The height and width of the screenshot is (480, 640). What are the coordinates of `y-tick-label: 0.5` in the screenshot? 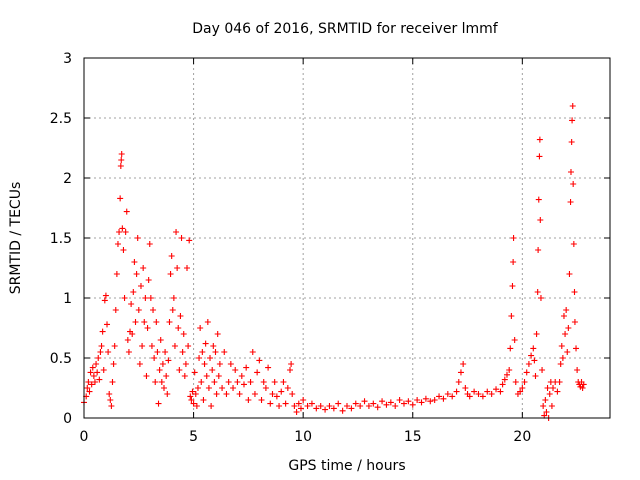 It's located at (61, 359).